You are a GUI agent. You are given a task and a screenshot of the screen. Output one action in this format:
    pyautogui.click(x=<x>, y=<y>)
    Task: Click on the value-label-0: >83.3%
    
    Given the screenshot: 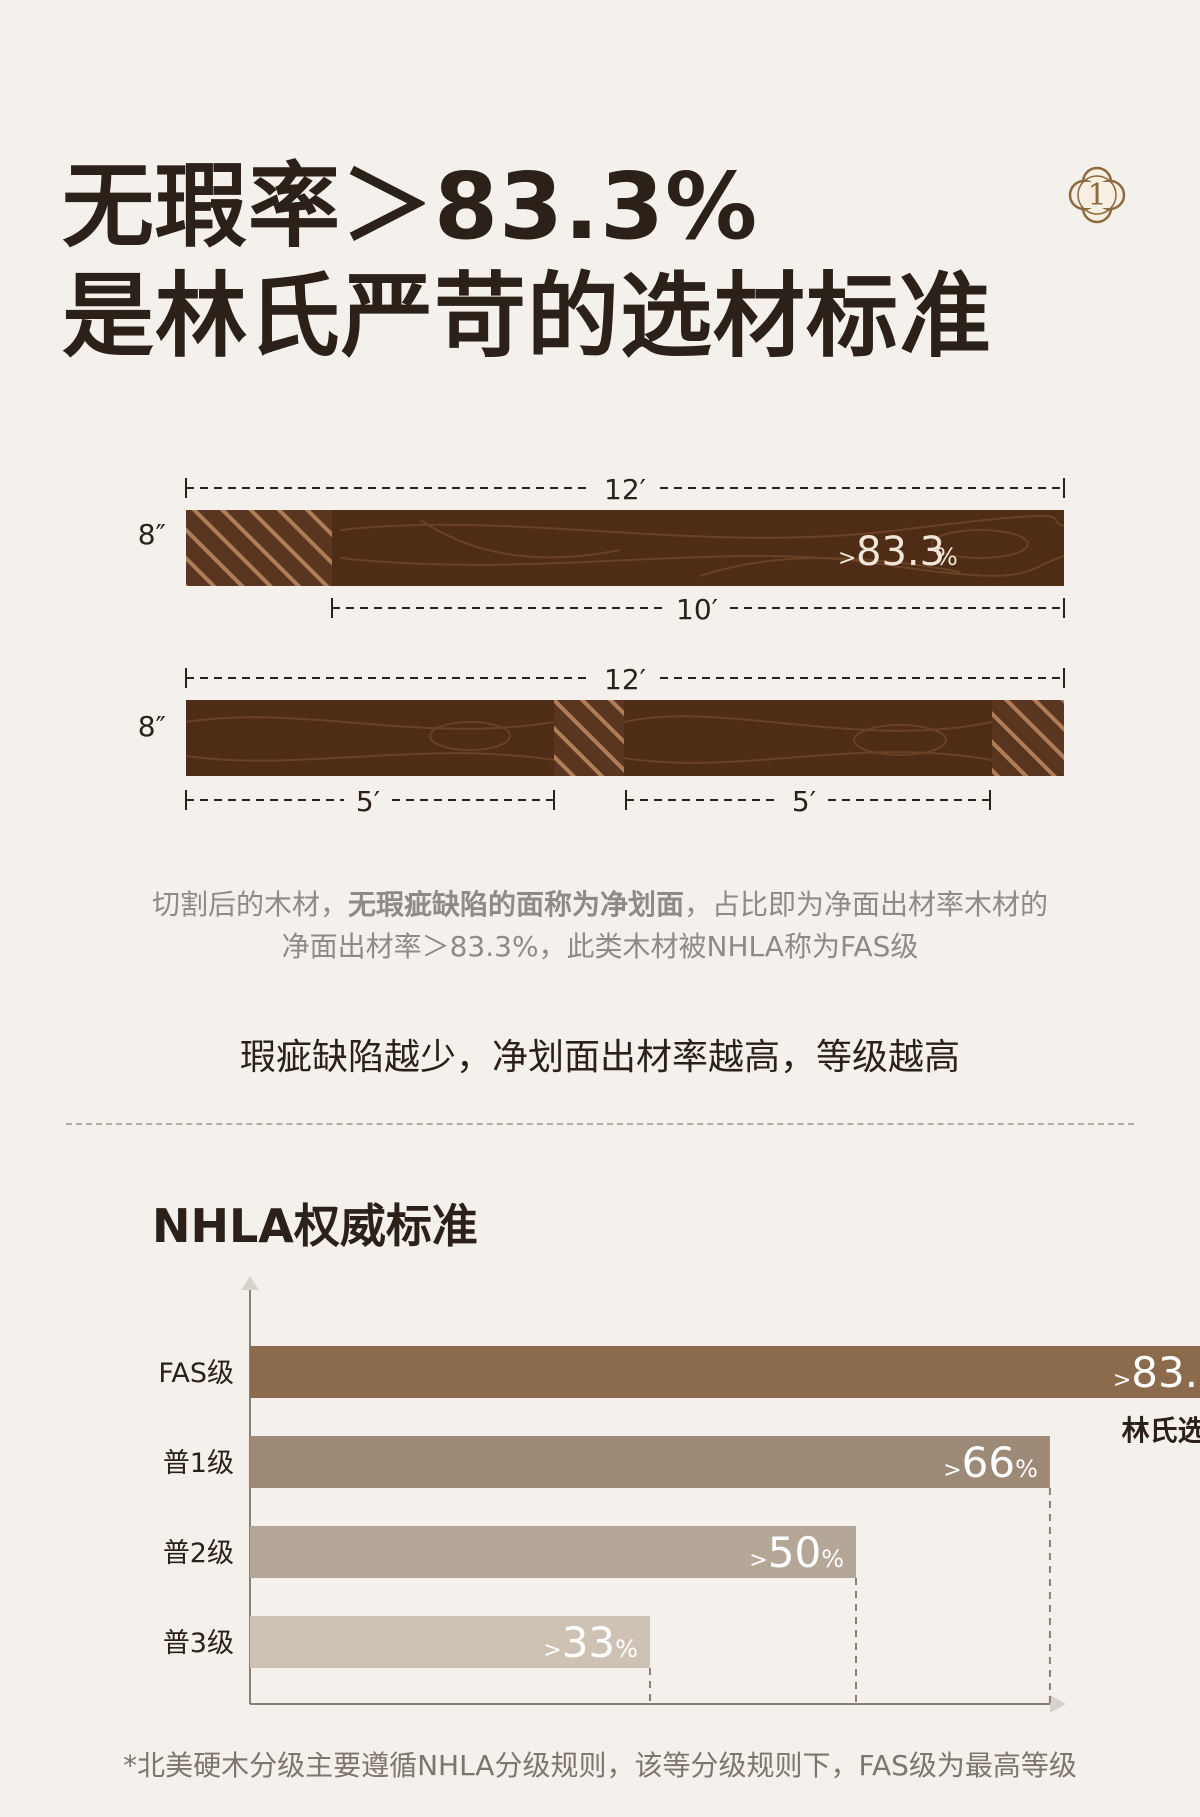 What is the action you would take?
    pyautogui.click(x=1156, y=1372)
    